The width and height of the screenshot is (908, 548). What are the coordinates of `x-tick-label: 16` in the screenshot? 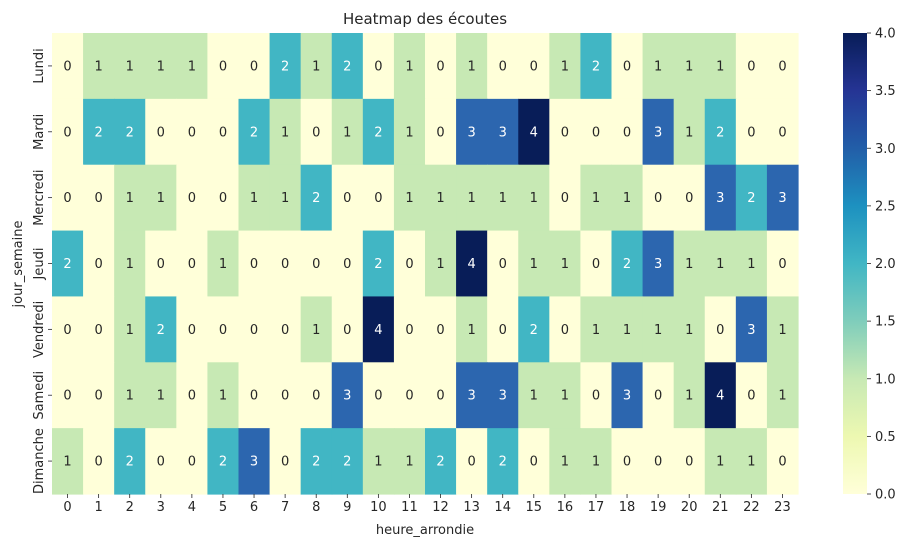 It's located at (565, 507).